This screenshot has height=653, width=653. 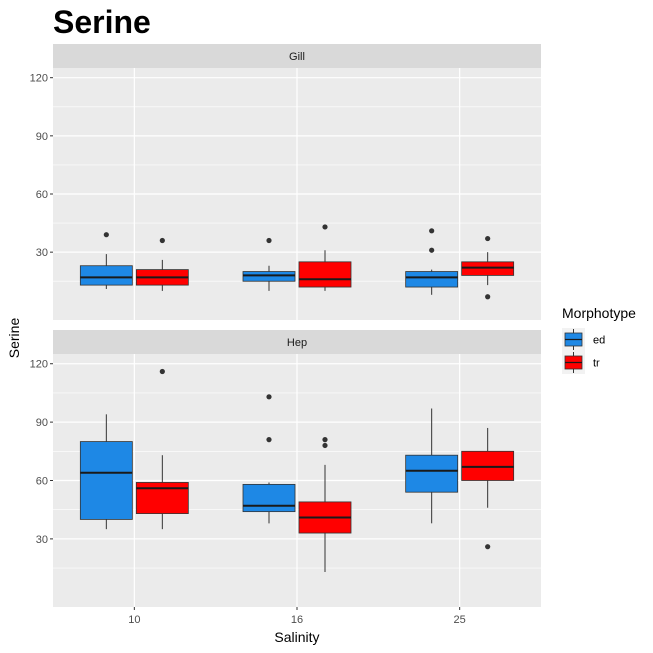 I want to click on legend-label: ed, so click(x=599, y=341).